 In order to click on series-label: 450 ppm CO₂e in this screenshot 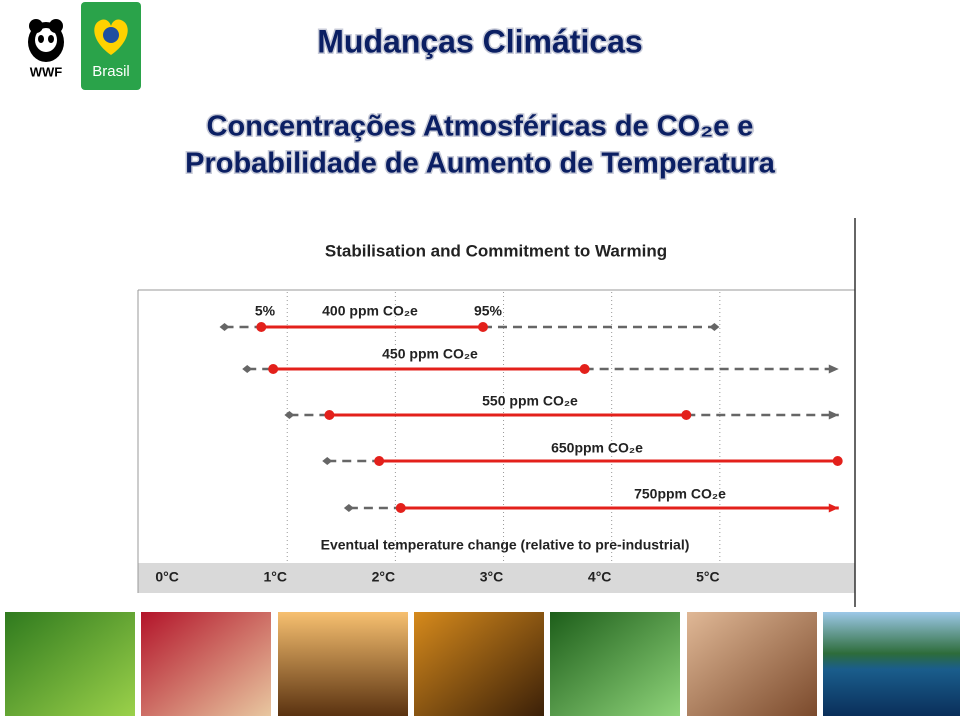, I will do `click(430, 354)`.